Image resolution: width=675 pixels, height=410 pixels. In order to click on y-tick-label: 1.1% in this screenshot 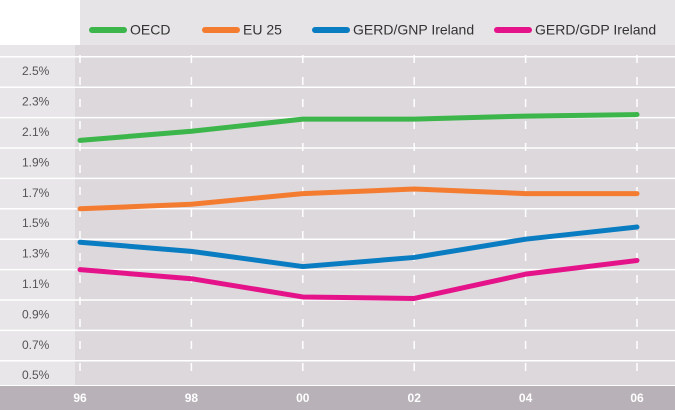, I will do `click(36, 284)`.